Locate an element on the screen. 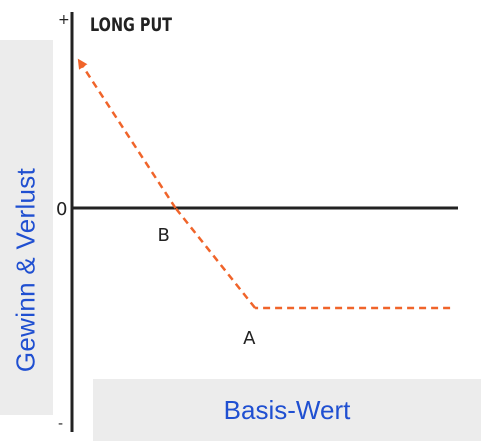  point-label-a: A is located at coordinates (249, 338).